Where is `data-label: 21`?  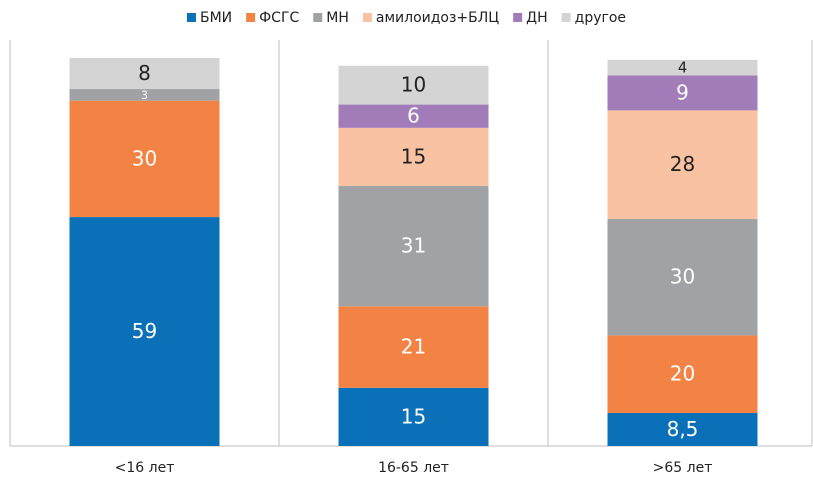 data-label: 21 is located at coordinates (413, 347).